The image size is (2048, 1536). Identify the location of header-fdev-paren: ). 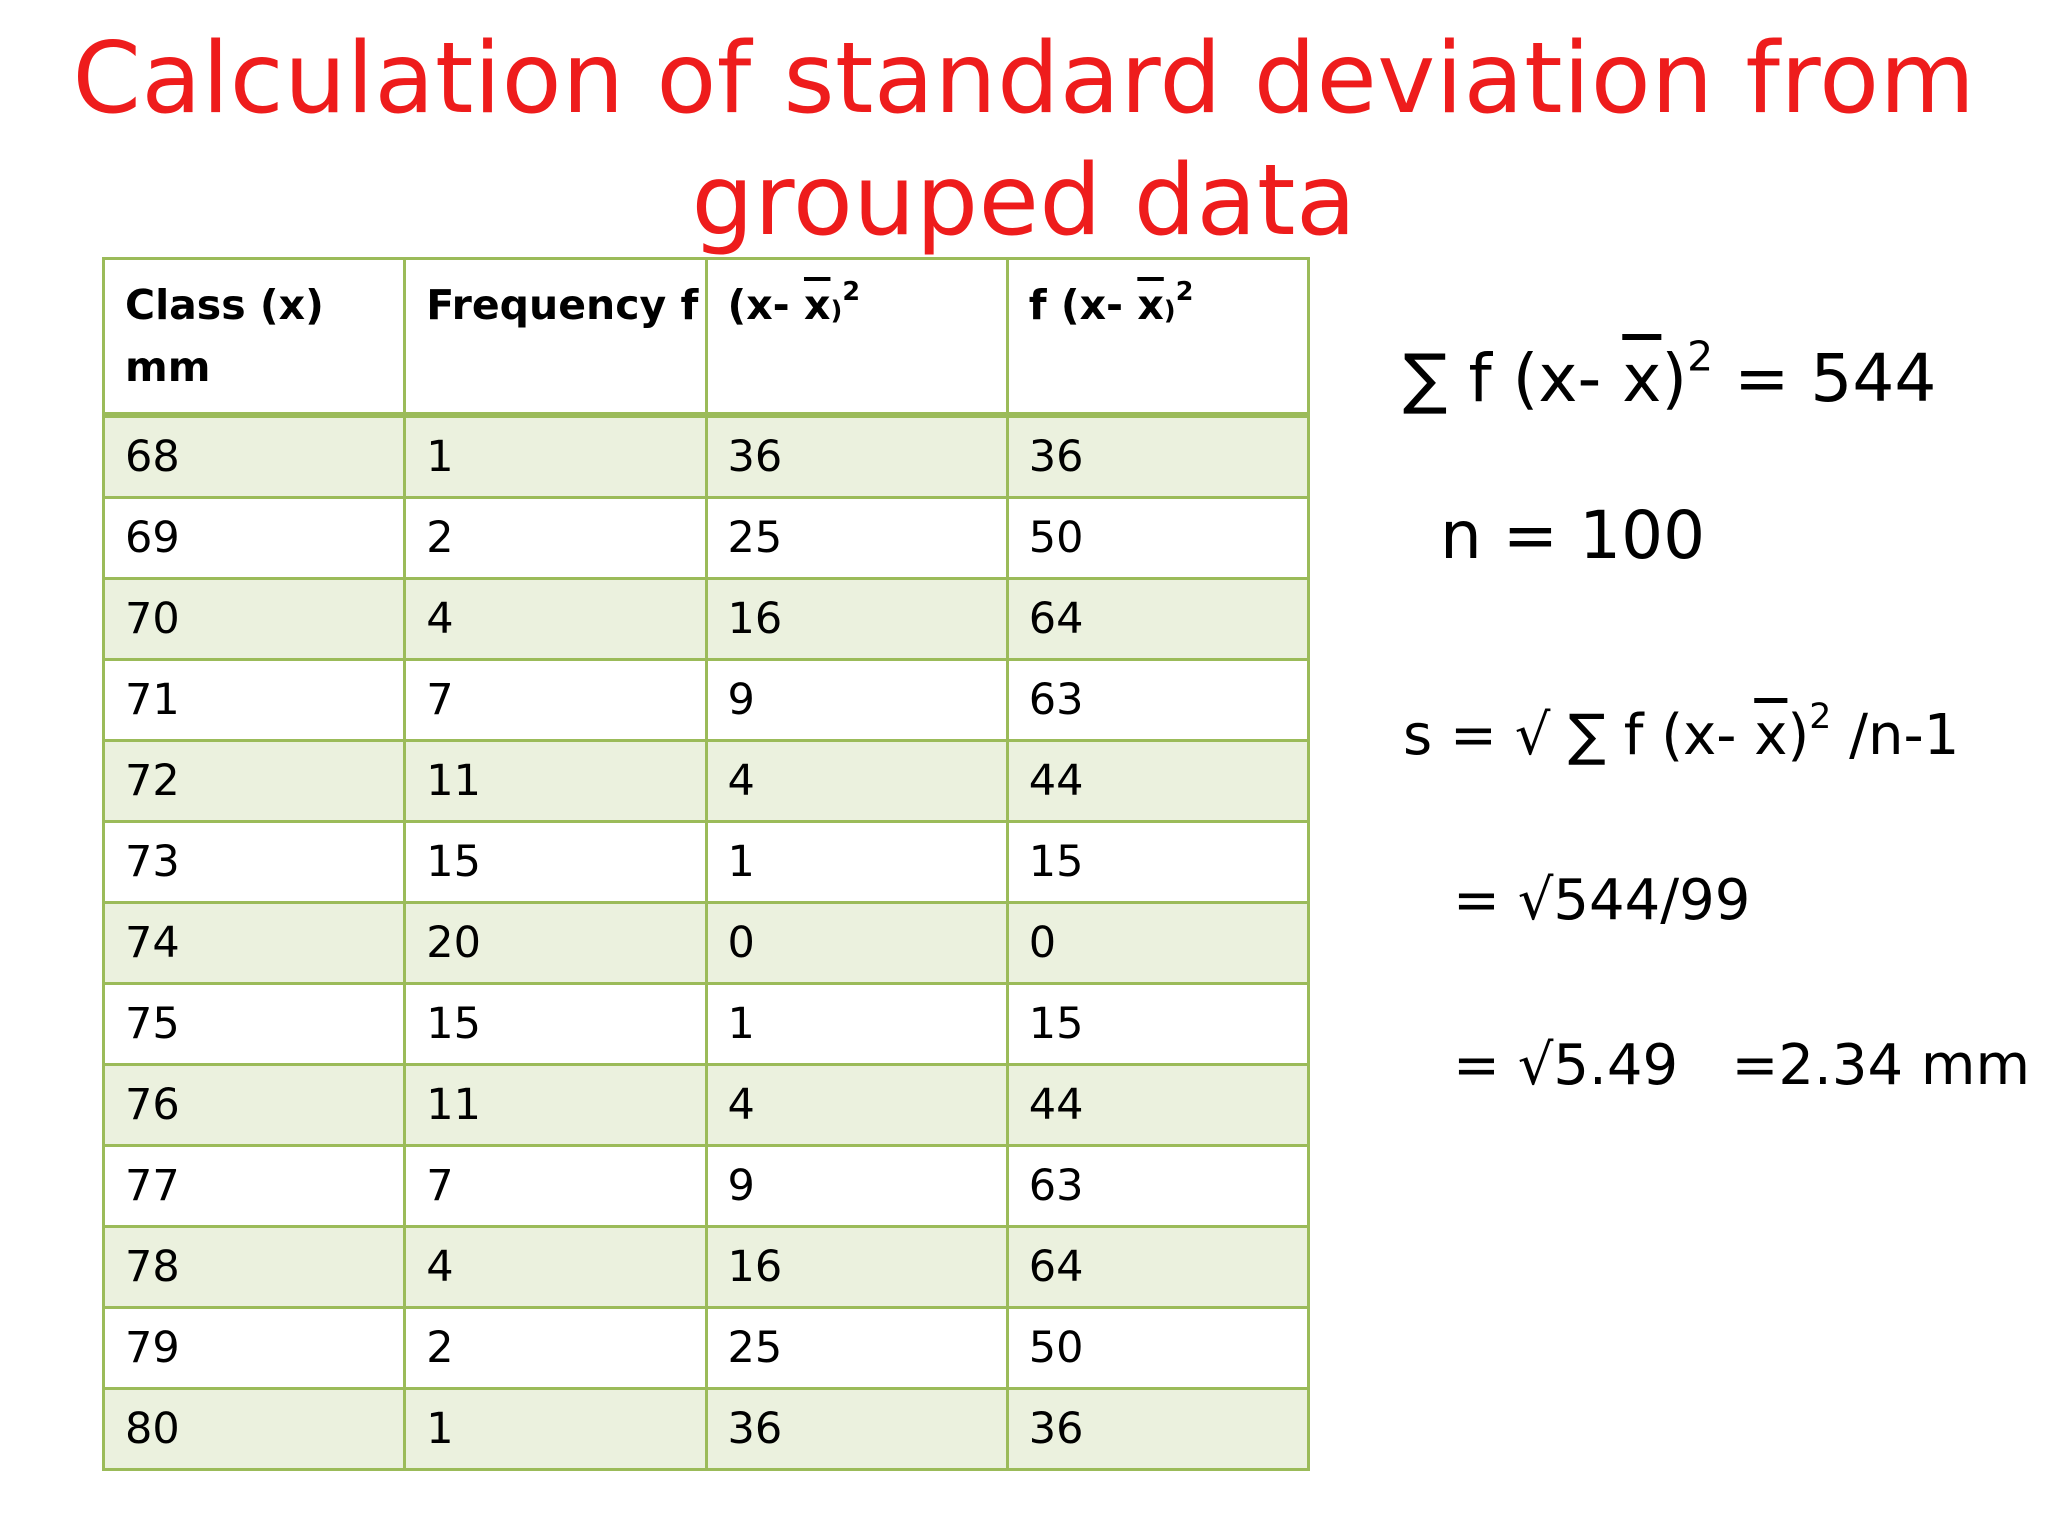
(1169, 311).